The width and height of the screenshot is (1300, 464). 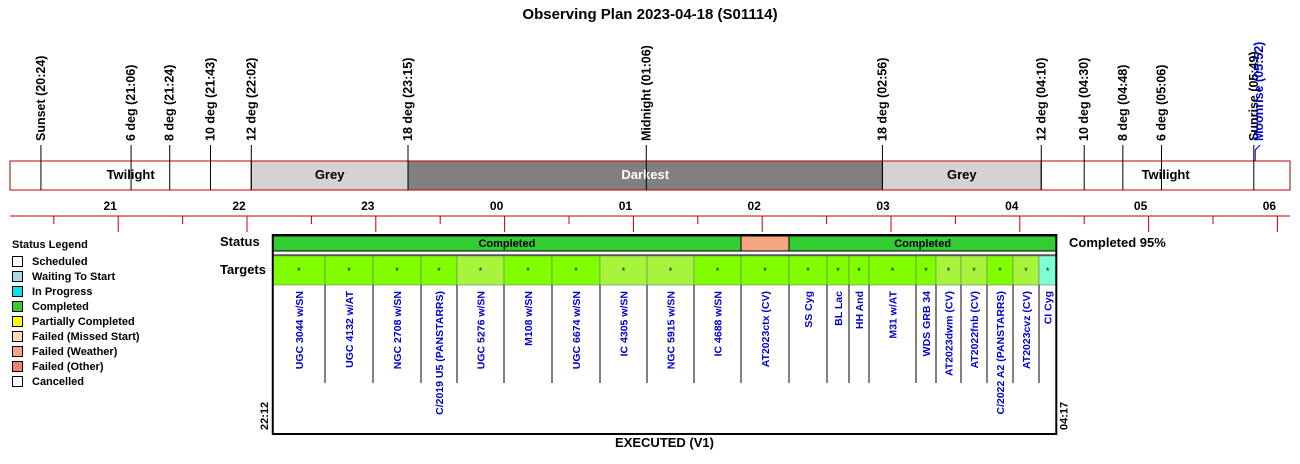 I want to click on legend-item: Scheduled, so click(x=76, y=261).